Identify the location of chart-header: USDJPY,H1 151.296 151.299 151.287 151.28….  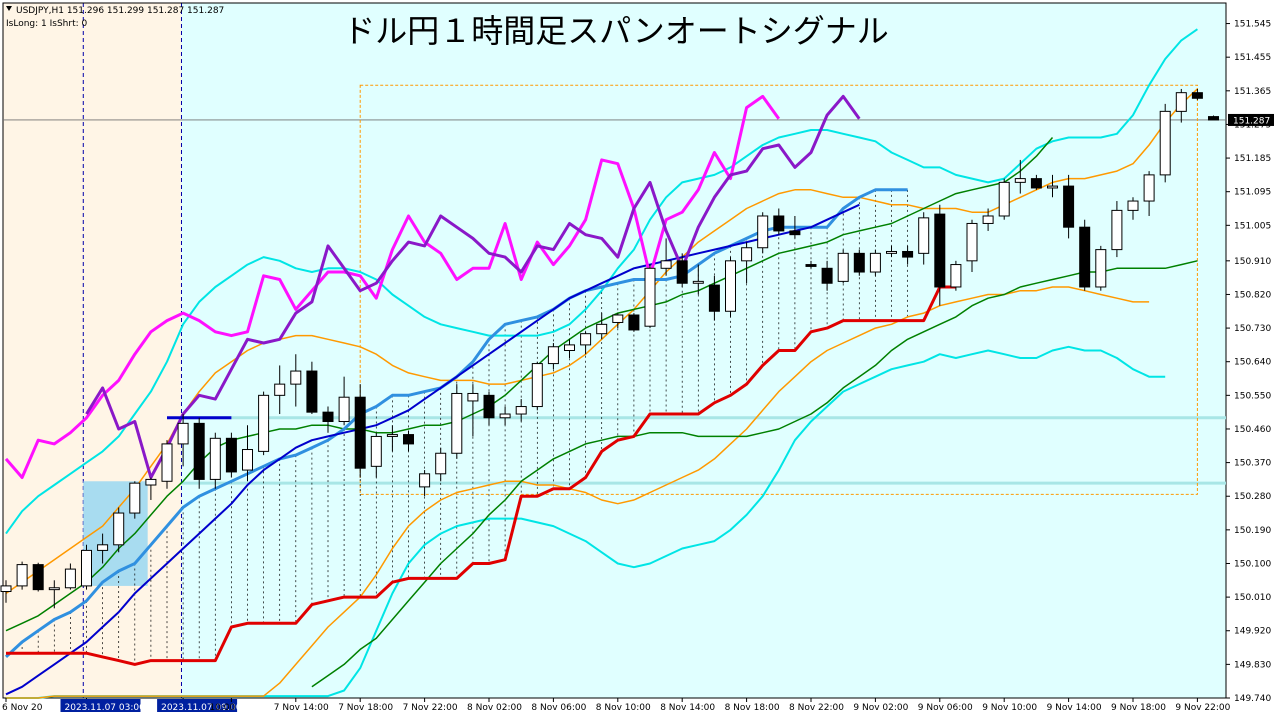
(447, 28).